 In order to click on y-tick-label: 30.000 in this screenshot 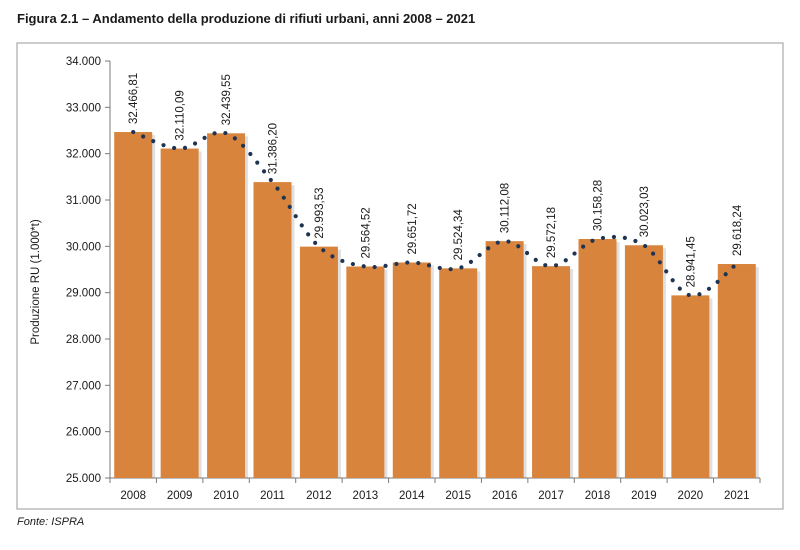, I will do `click(83, 247)`.